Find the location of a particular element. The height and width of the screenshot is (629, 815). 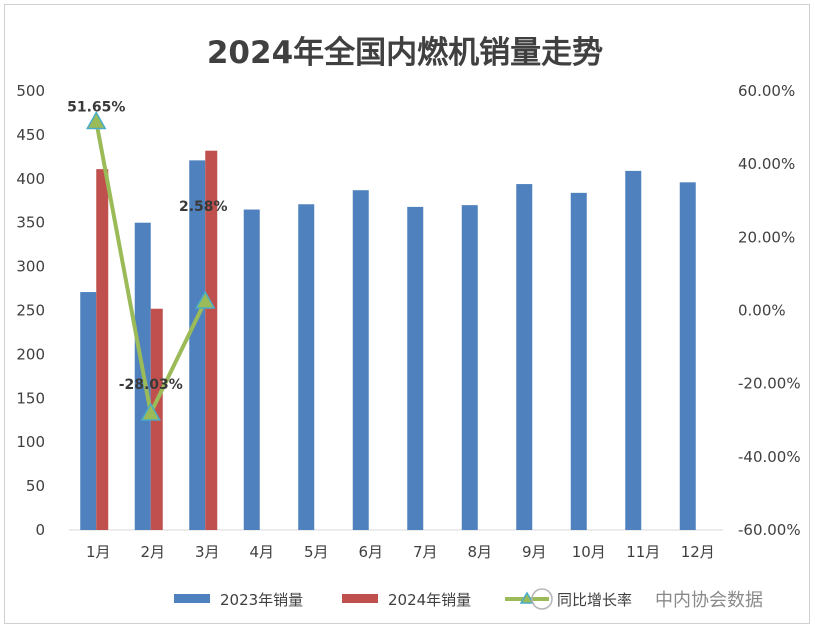

legend: 2023年销量 2024年销量 同比增长率 is located at coordinates (403, 600).